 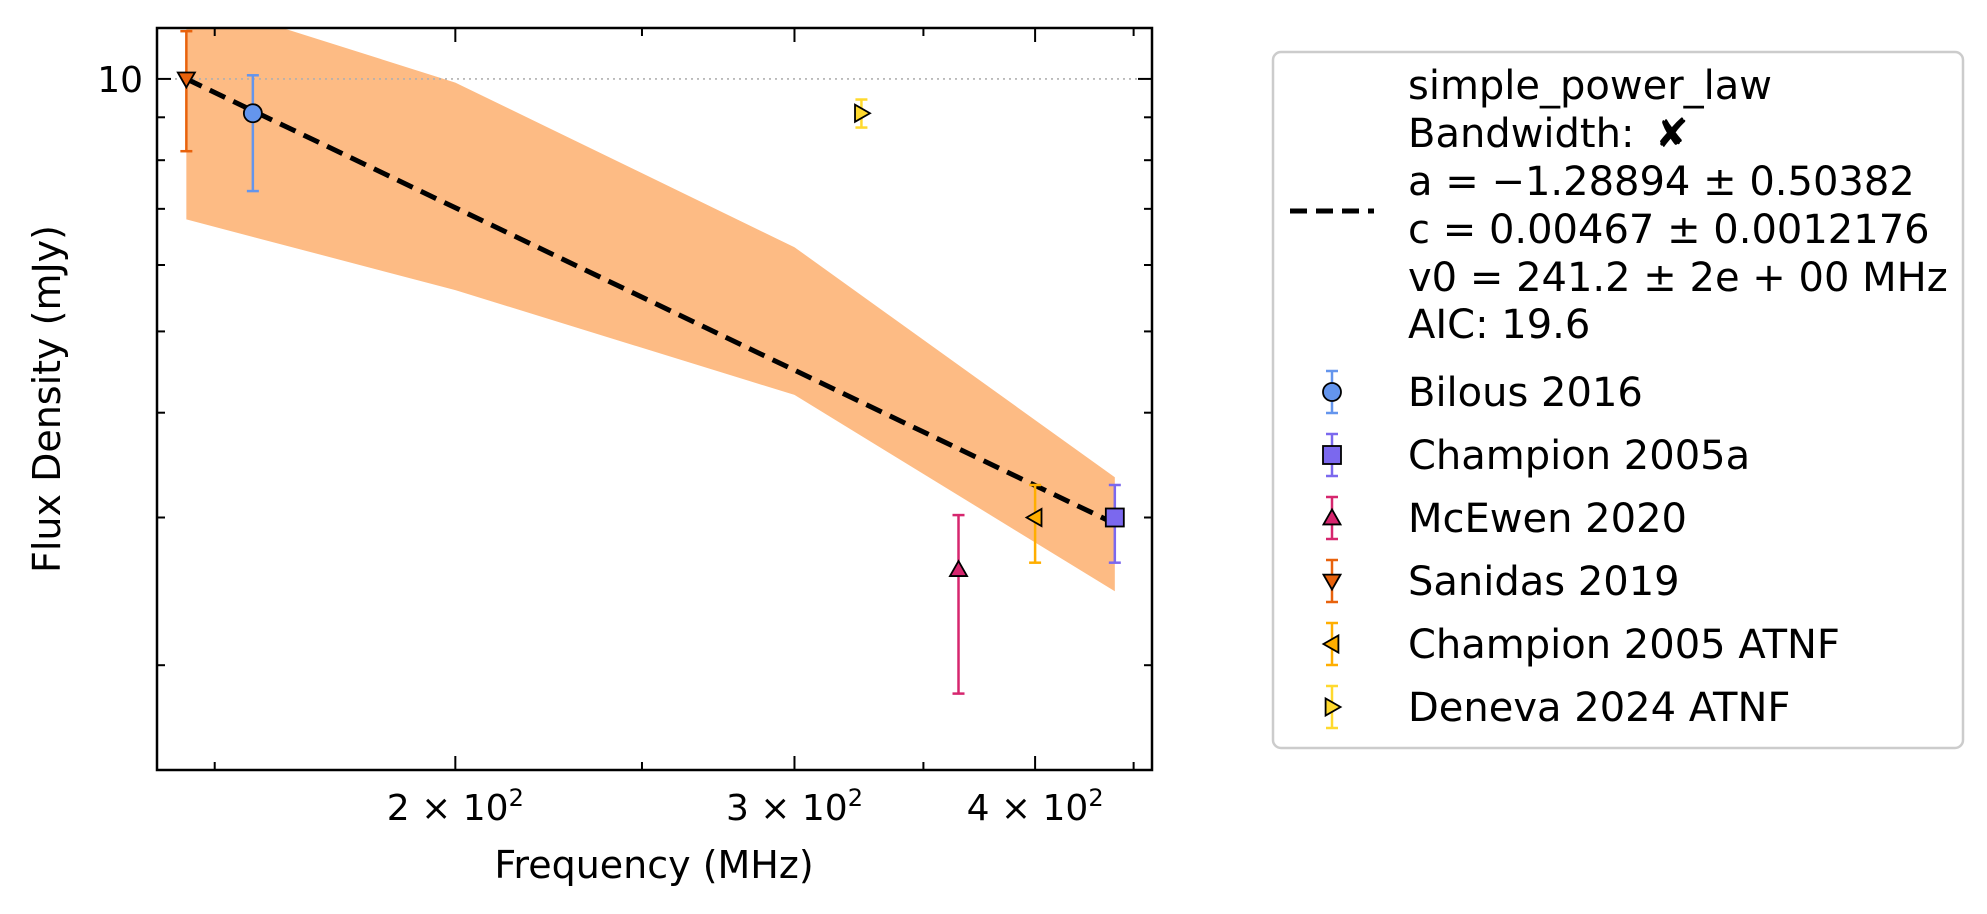 I want to click on y-axis-label: Flux Density (mJy), so click(x=47, y=399).